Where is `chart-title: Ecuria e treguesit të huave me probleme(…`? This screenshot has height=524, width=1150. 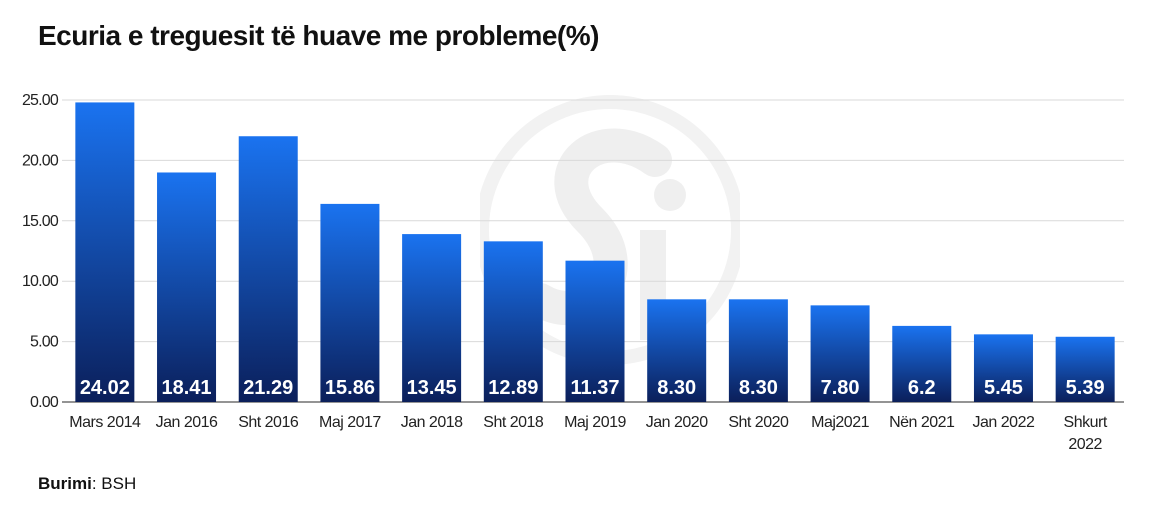
chart-title: Ecuria e treguesit të huave me probleme(… is located at coordinates (318, 35).